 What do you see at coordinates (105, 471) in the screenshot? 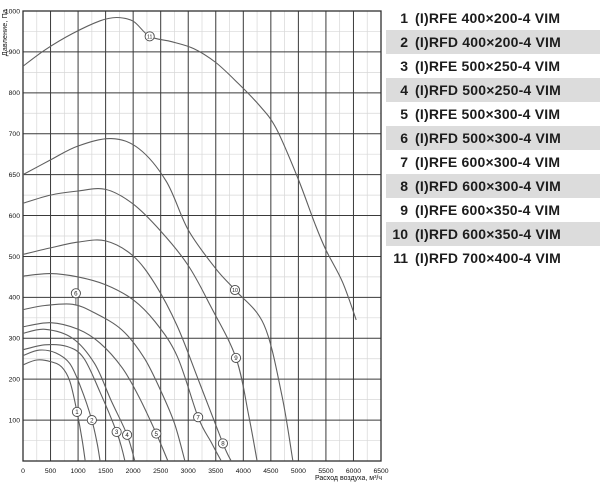
I see `x-tick-label: 1500` at bounding box center [105, 471].